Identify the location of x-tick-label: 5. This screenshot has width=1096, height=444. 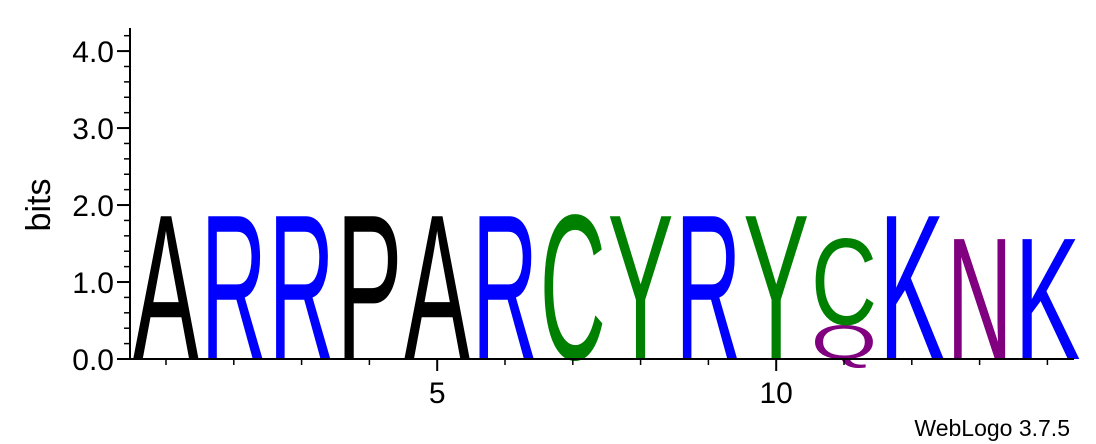
(437, 393).